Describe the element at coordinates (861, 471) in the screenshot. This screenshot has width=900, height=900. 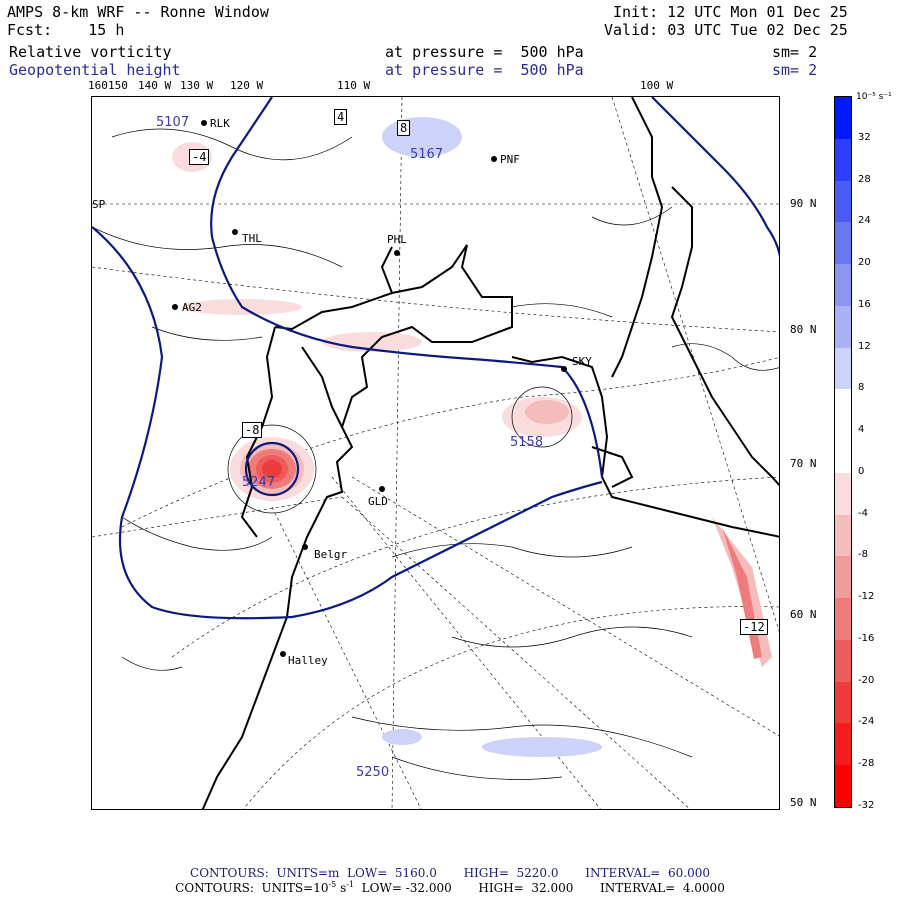
I see `colorbar-tick-label: 0` at that location.